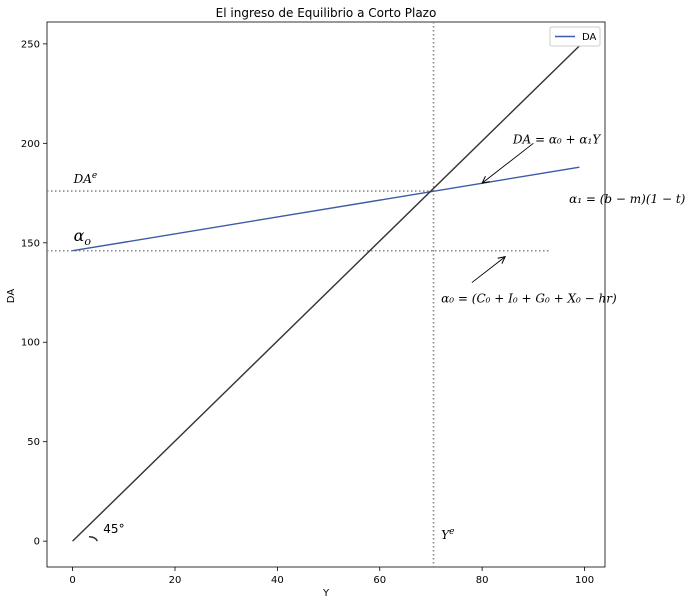 This screenshot has width=686, height=604. I want to click on x-tick-label: 40, so click(277, 580).